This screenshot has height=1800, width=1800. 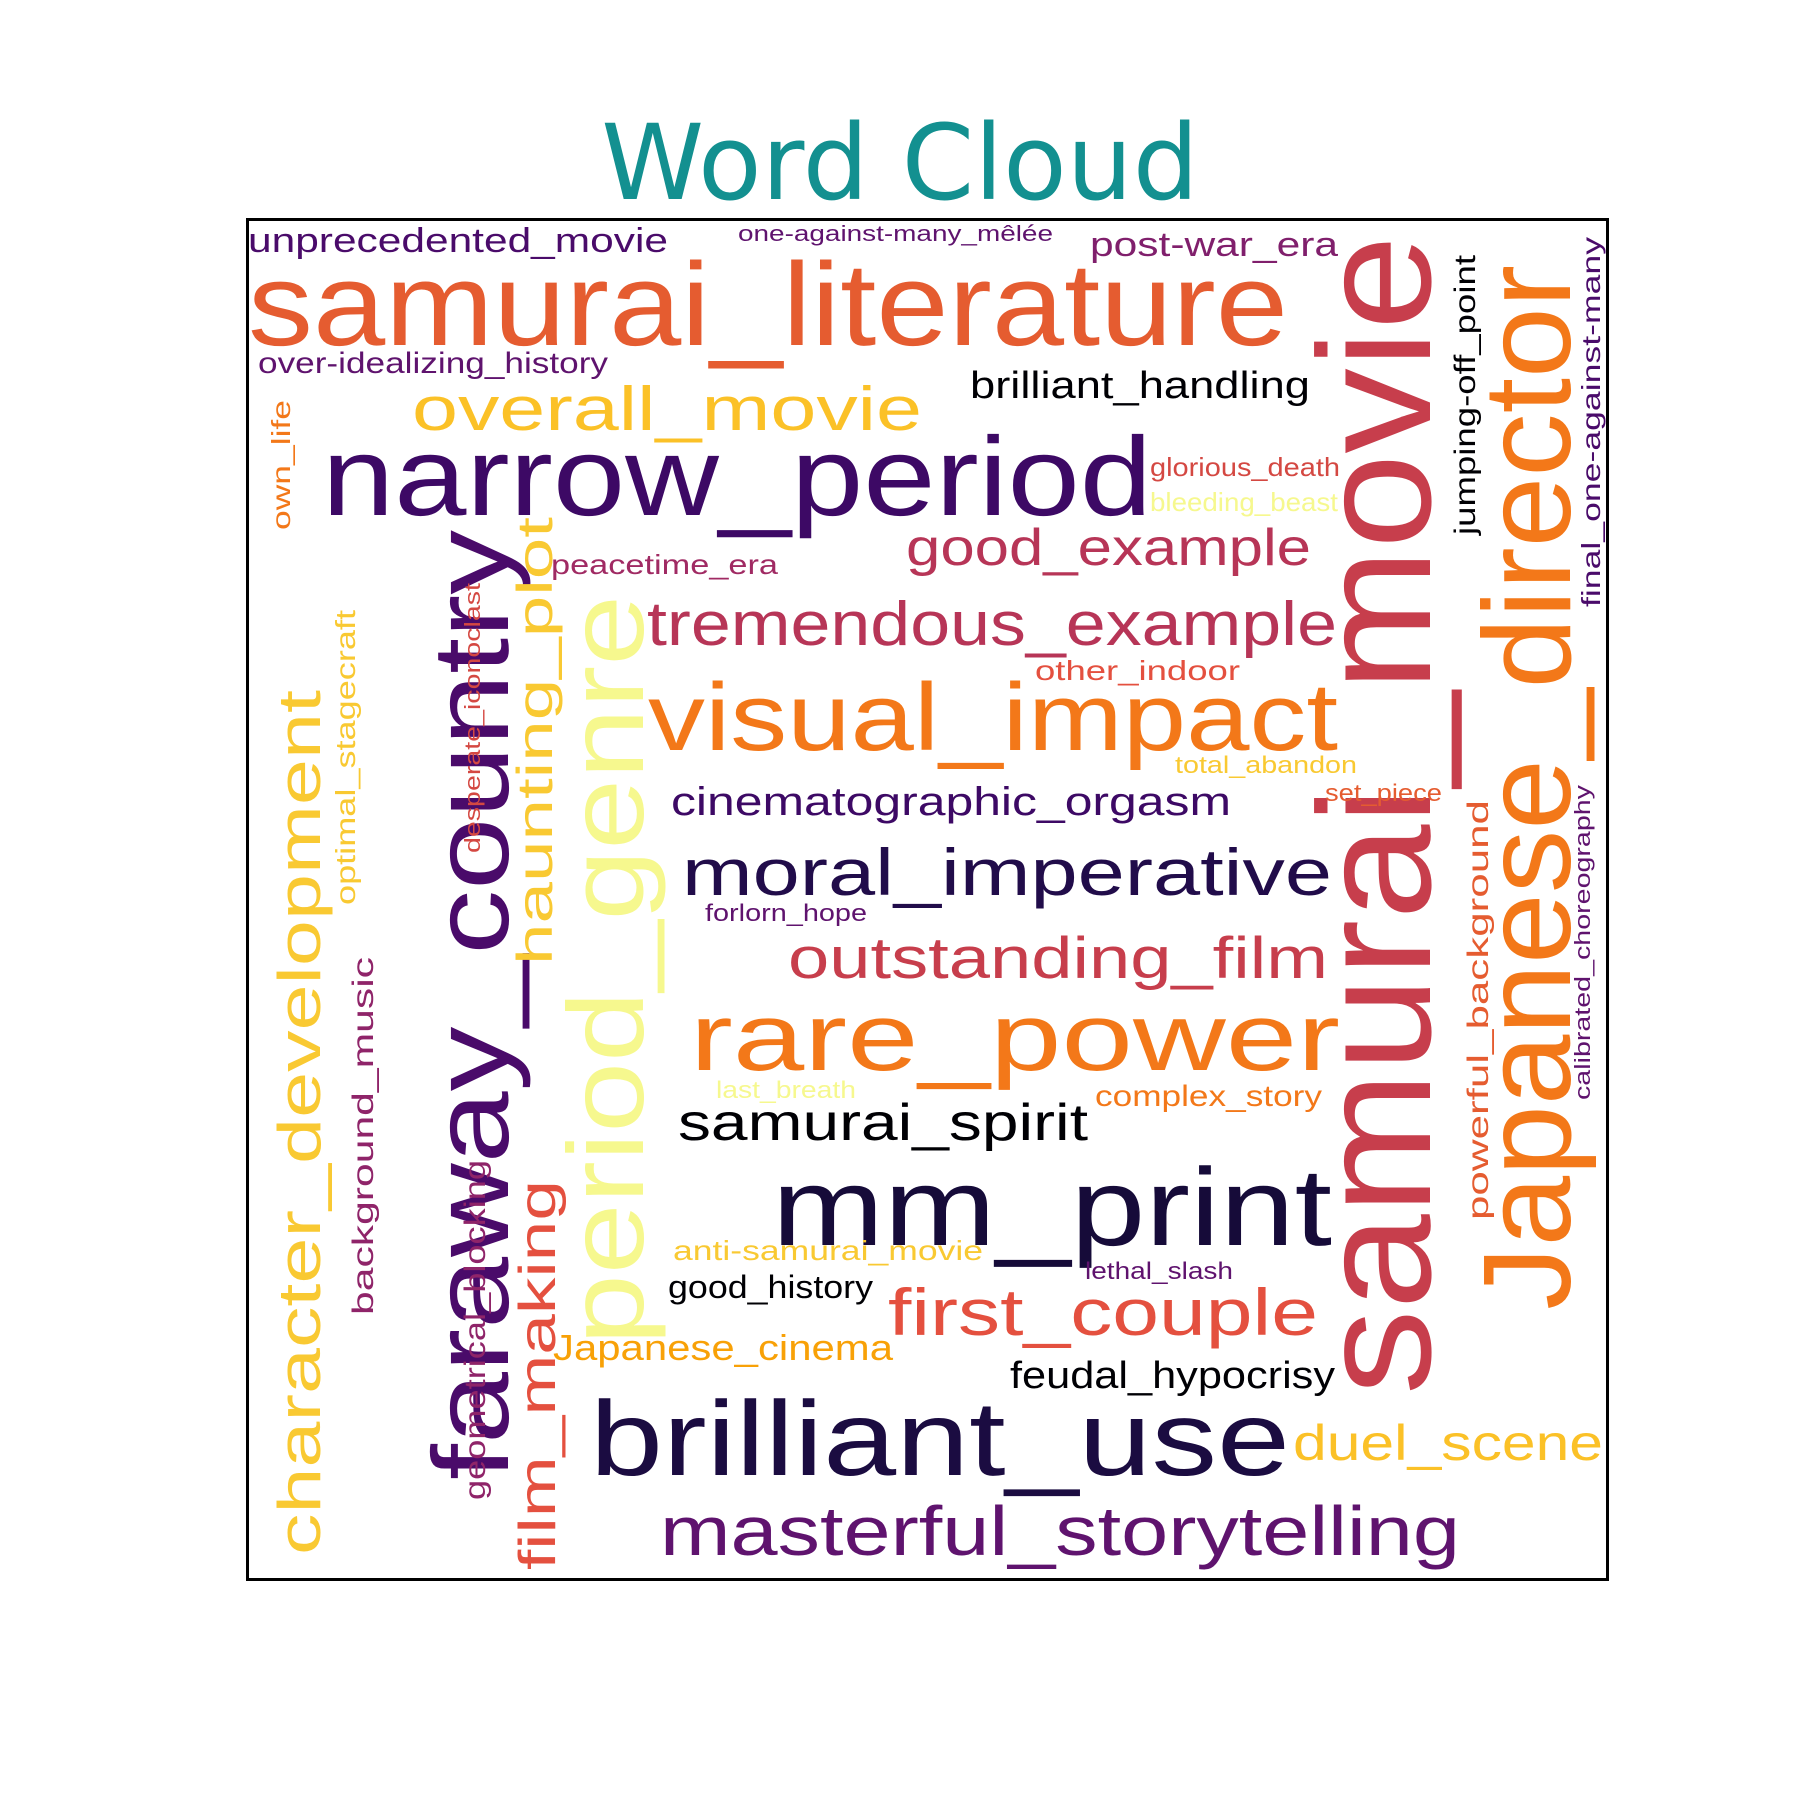 What do you see at coordinates (1465, 395) in the screenshot?
I see `word-jumping-off-point: jumping-off_point` at bounding box center [1465, 395].